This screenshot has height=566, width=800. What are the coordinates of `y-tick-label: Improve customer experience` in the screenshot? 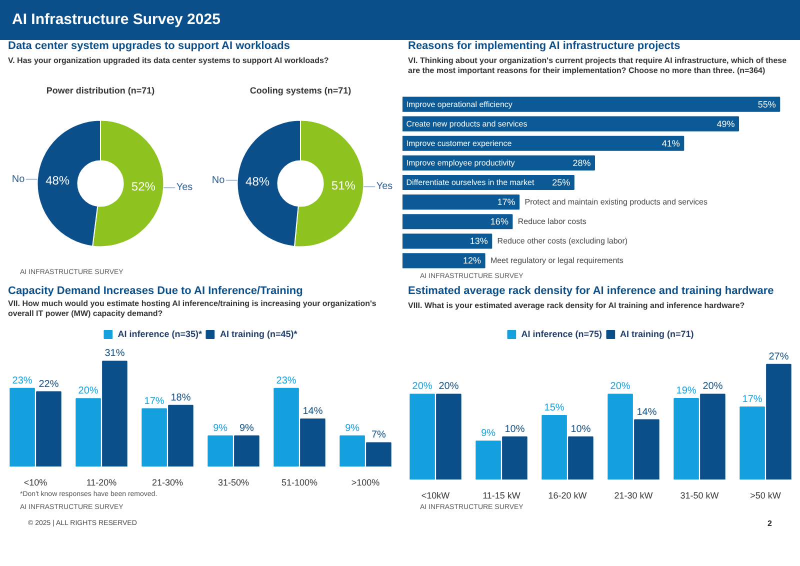 It's located at (459, 143).